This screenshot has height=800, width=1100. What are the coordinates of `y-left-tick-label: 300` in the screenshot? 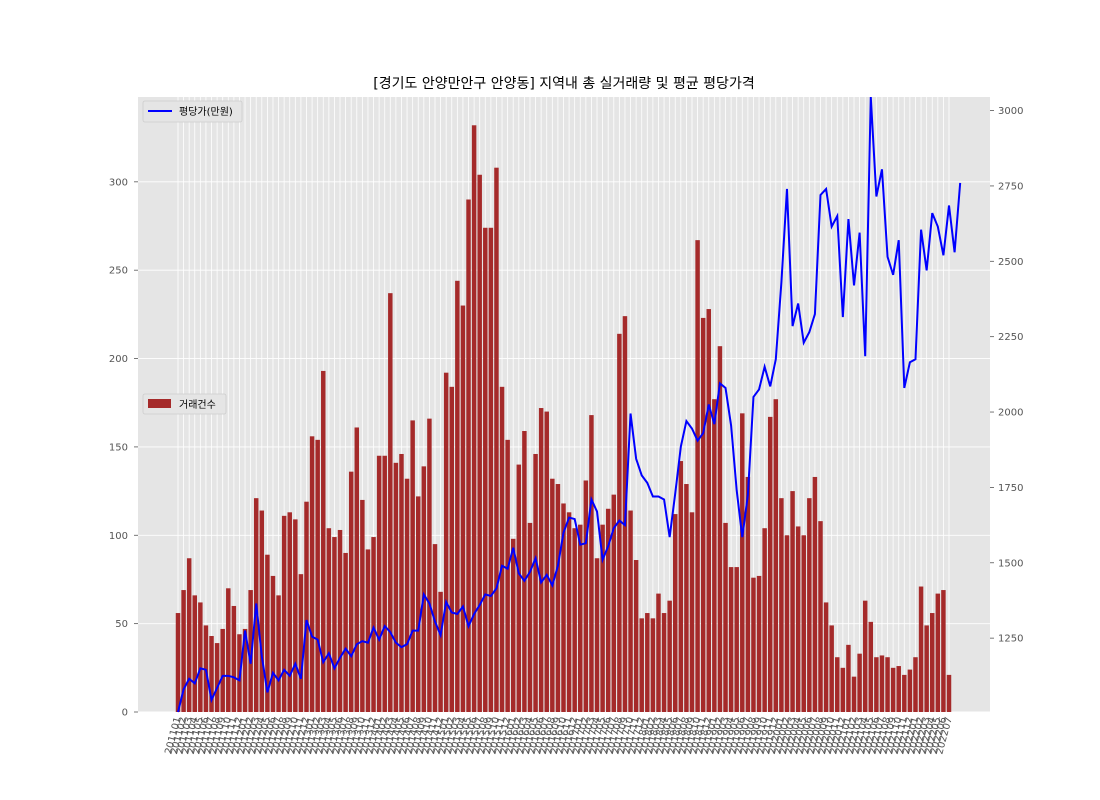 It's located at (118, 182).